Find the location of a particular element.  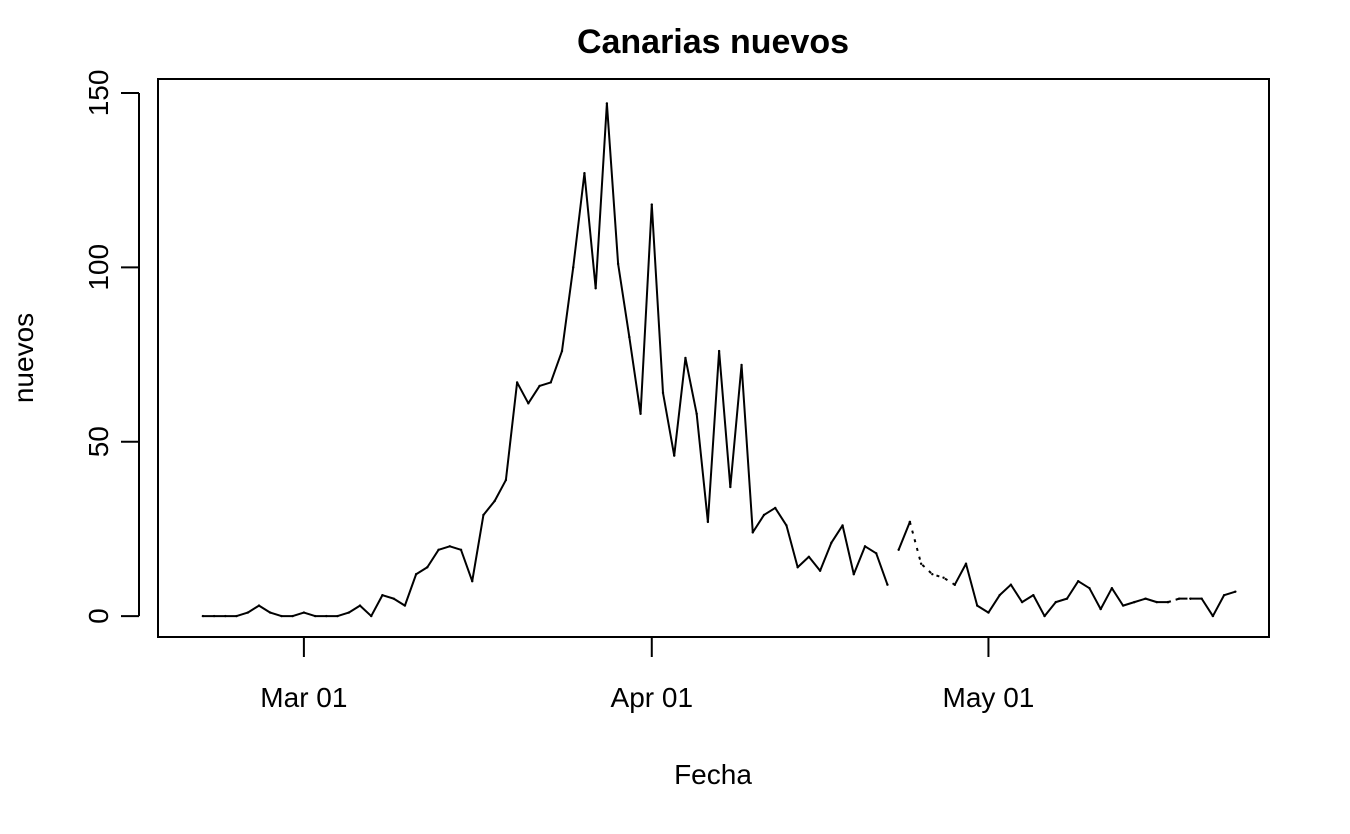

chart-title: Canarias nuevos is located at coordinates (713, 42).